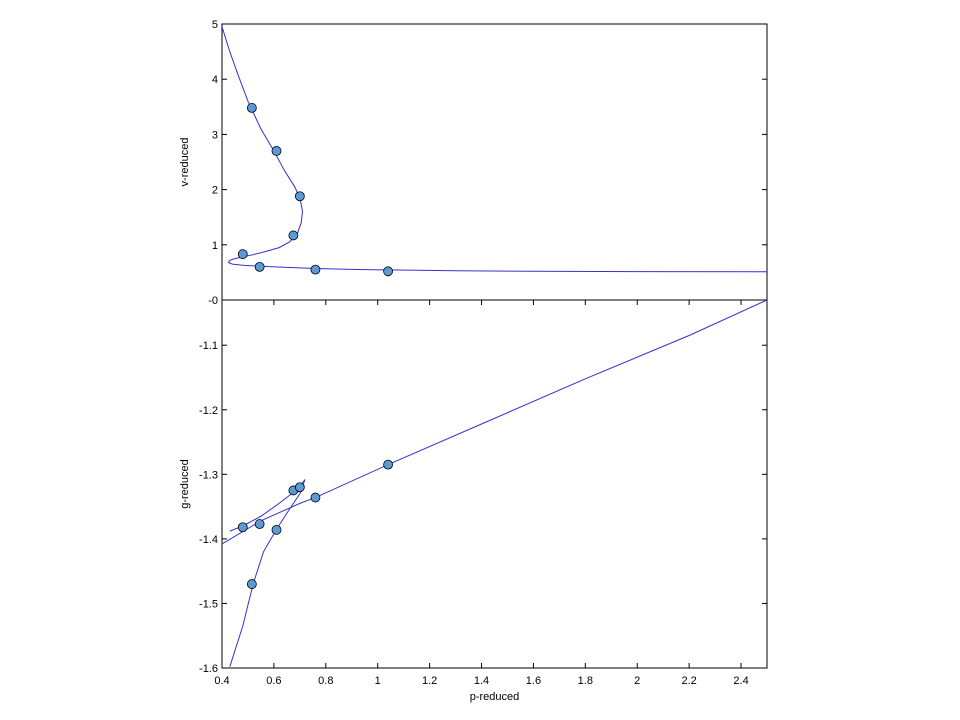 The image size is (960, 720). What do you see at coordinates (208, 411) in the screenshot?
I see `y-tick-label: -1.2` at bounding box center [208, 411].